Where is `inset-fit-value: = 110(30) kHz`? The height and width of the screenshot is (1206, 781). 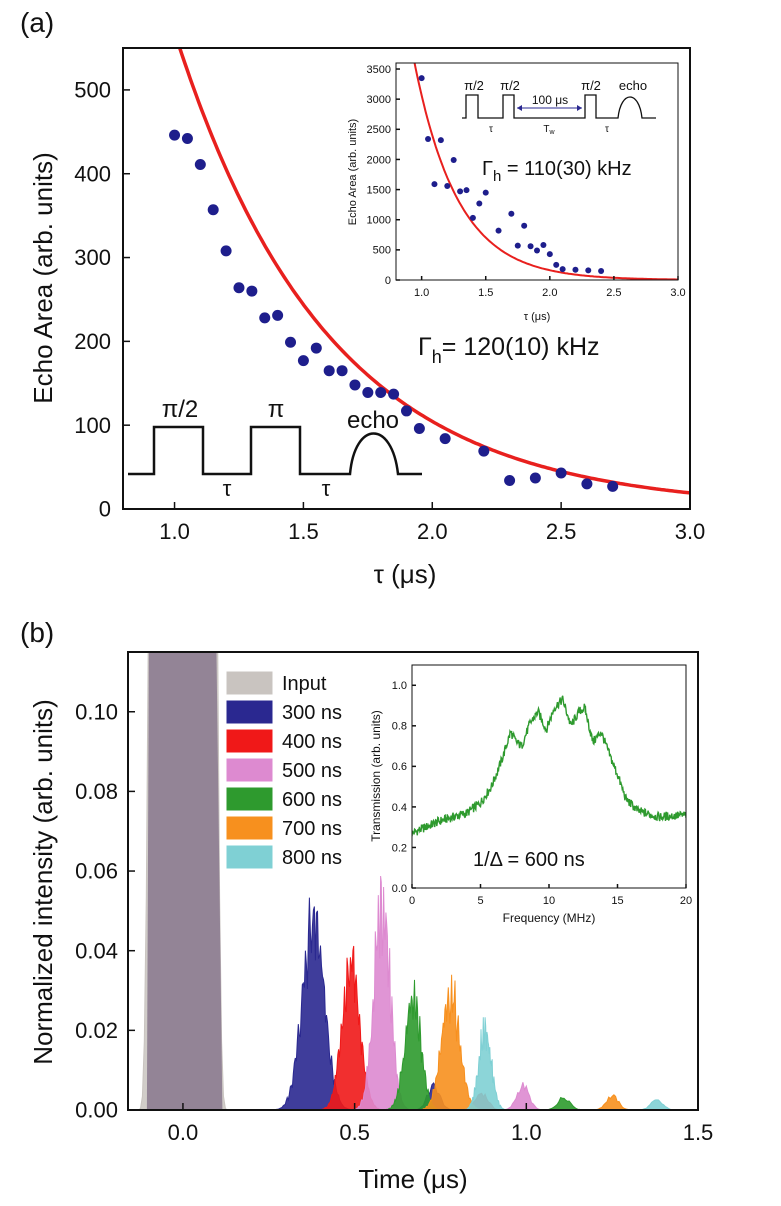 inset-fit-value: = 110(30) kHz is located at coordinates (566, 169).